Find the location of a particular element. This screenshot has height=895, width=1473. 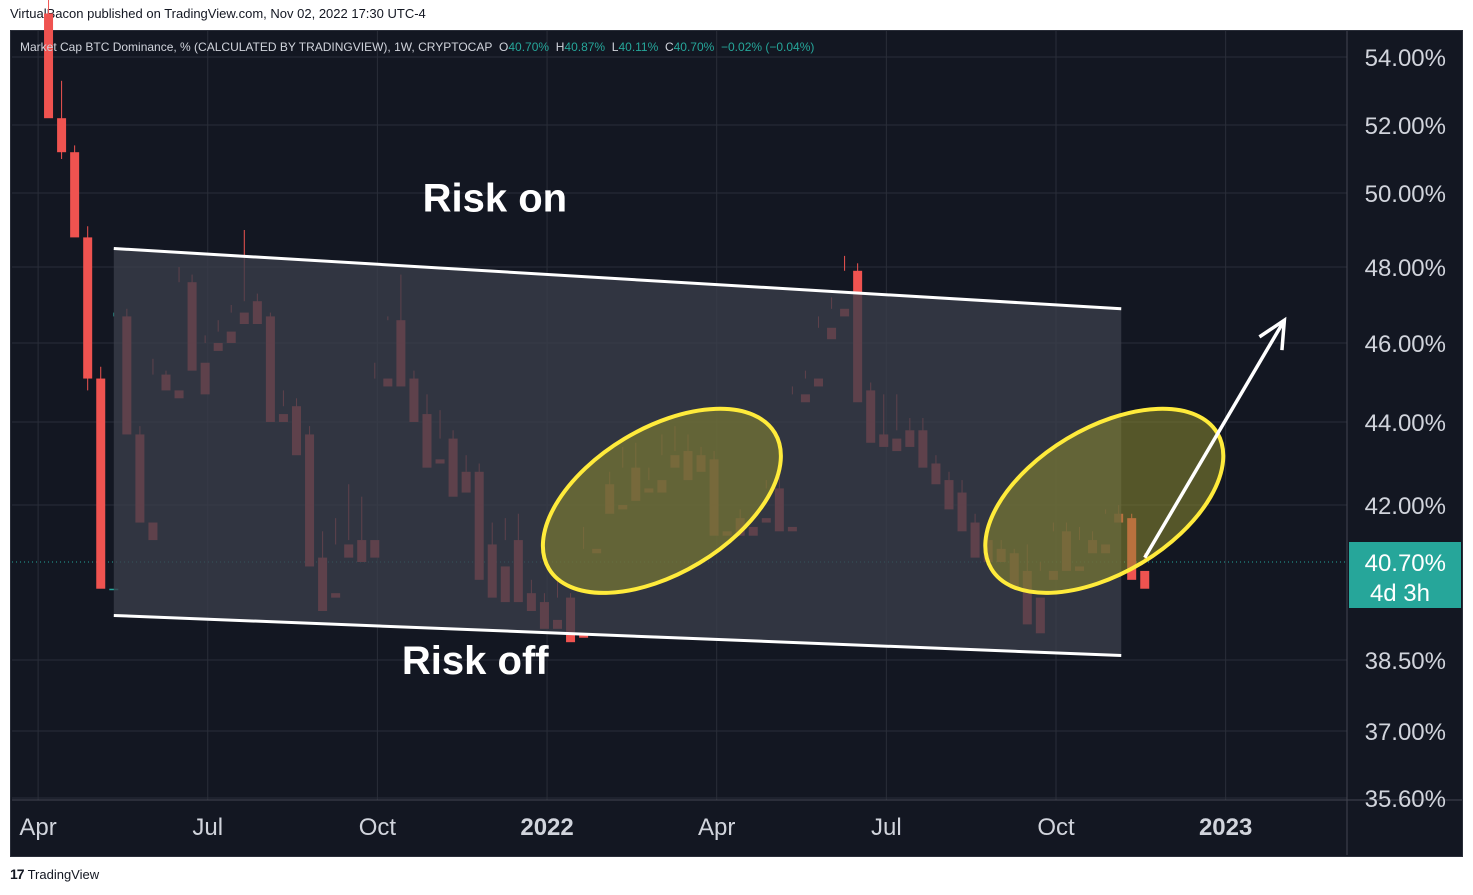

low-label: L is located at coordinates (615, 47).